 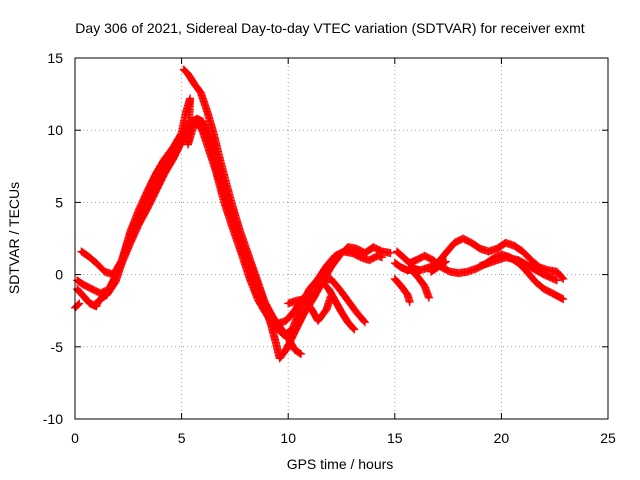 I want to click on y-axis-label: SDTVAR / TECUs, so click(x=14, y=238).